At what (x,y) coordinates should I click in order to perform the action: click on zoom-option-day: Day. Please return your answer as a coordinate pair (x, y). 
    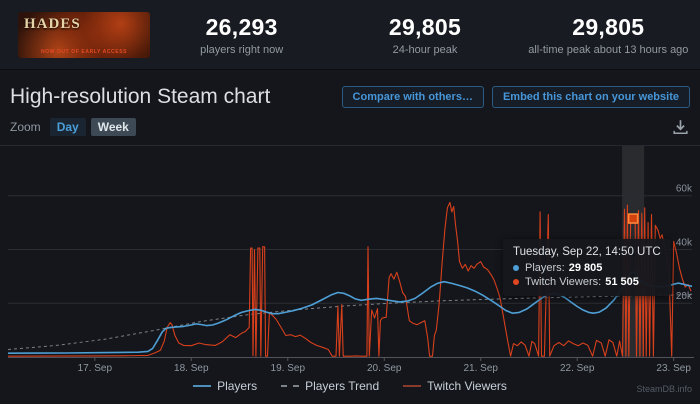
    Looking at the image, I should click on (67, 126).